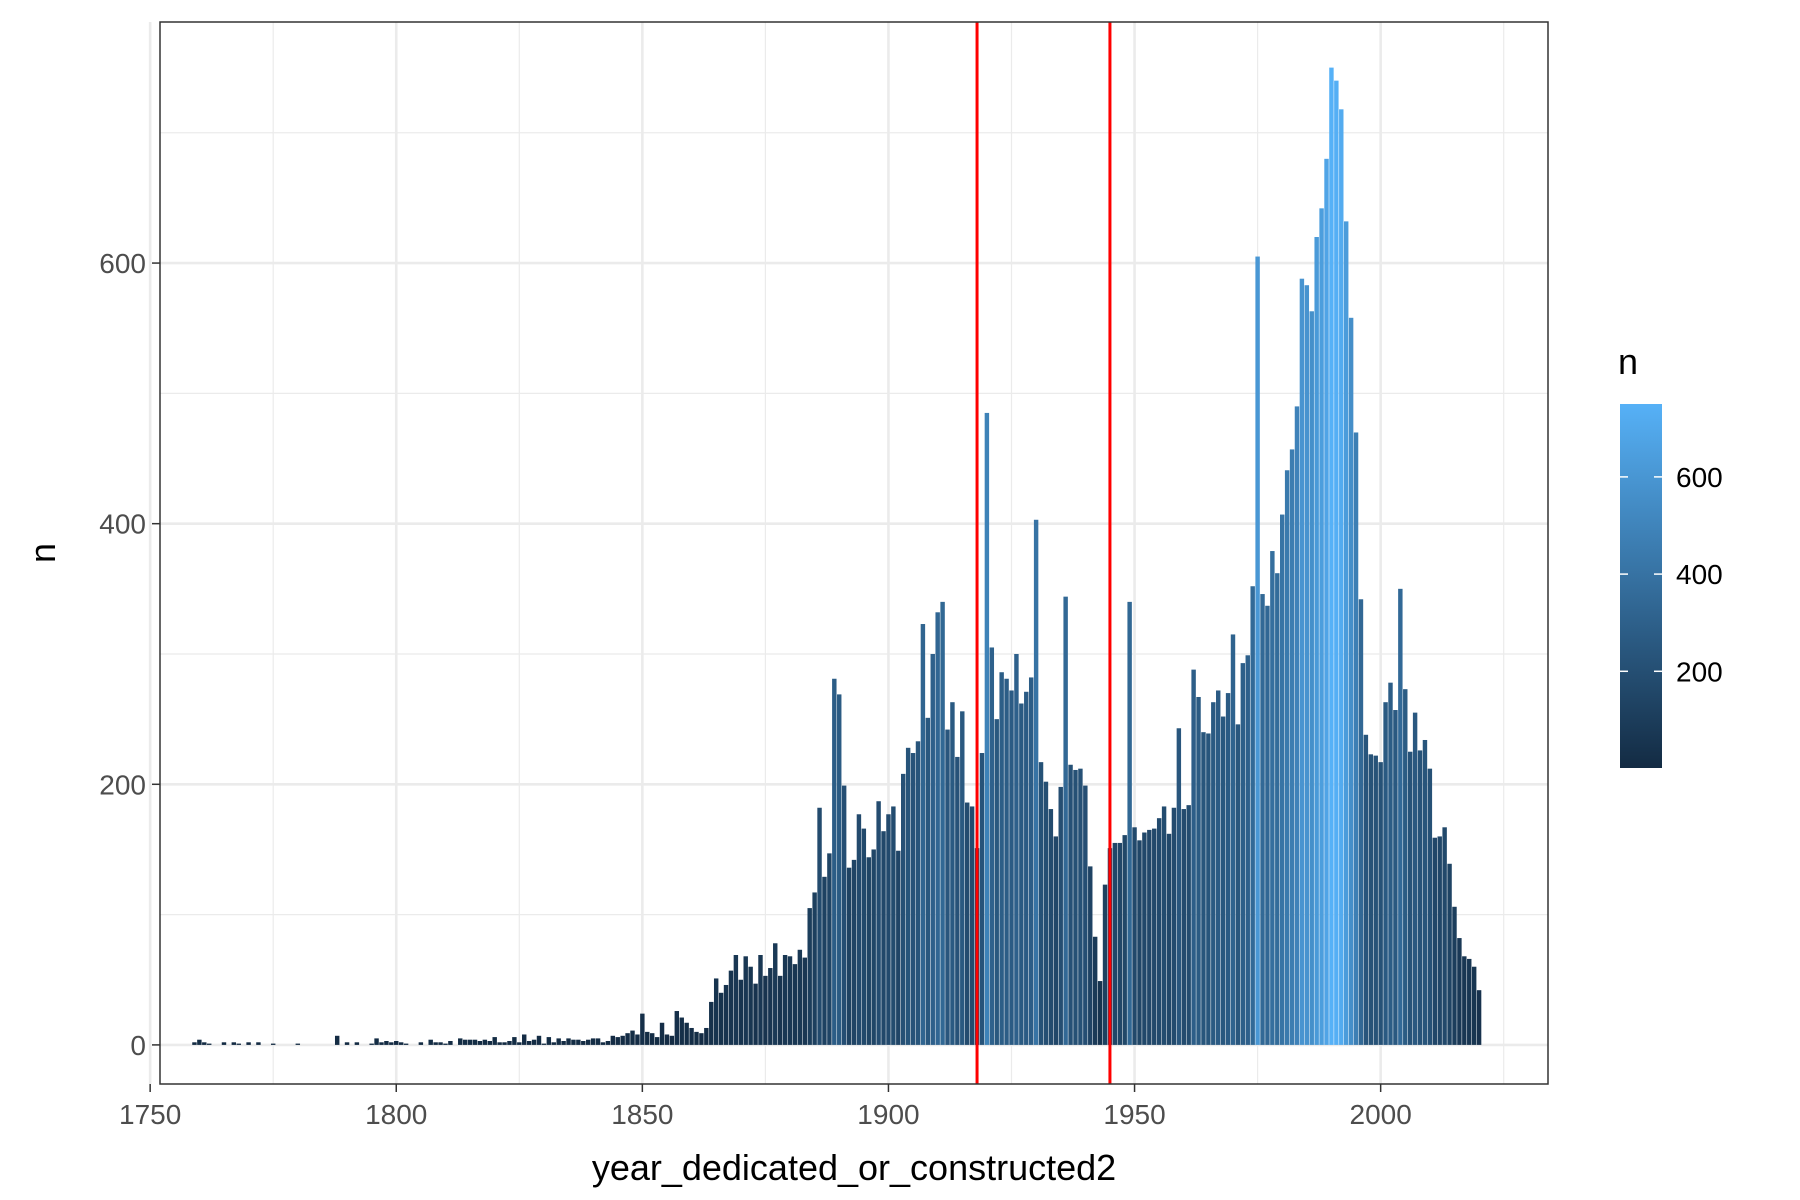 Image resolution: width=1800 pixels, height=1200 pixels. What do you see at coordinates (1381, 1114) in the screenshot?
I see `x-tick-label: 2000` at bounding box center [1381, 1114].